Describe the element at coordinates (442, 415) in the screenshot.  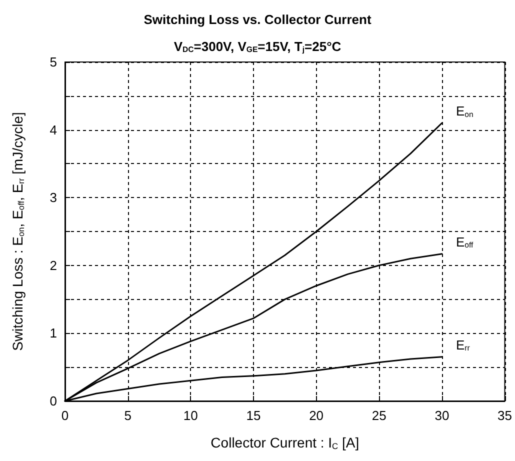
I see `x-tick-label: 30` at that location.